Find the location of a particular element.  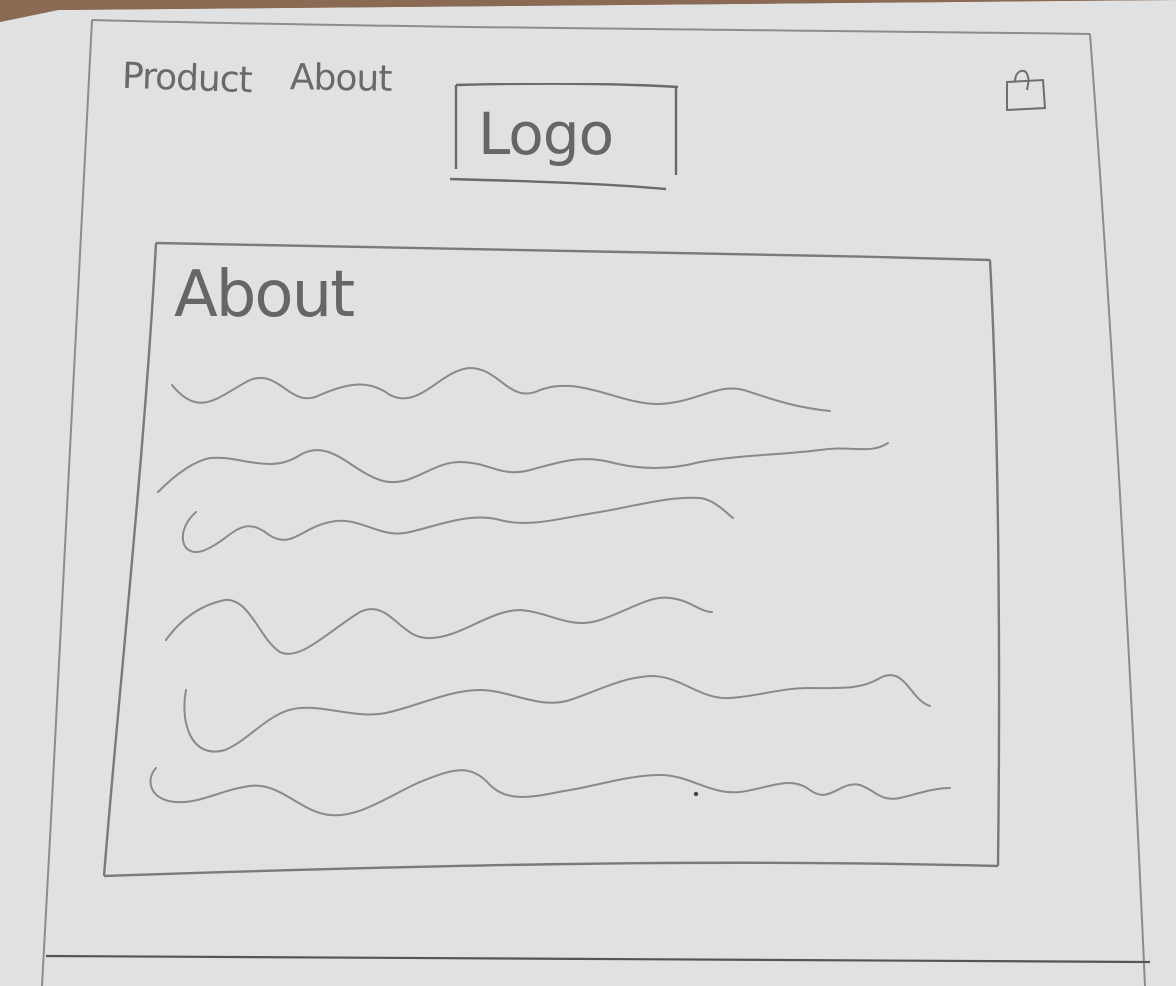

nav-item-product: Product is located at coordinates (187, 78).